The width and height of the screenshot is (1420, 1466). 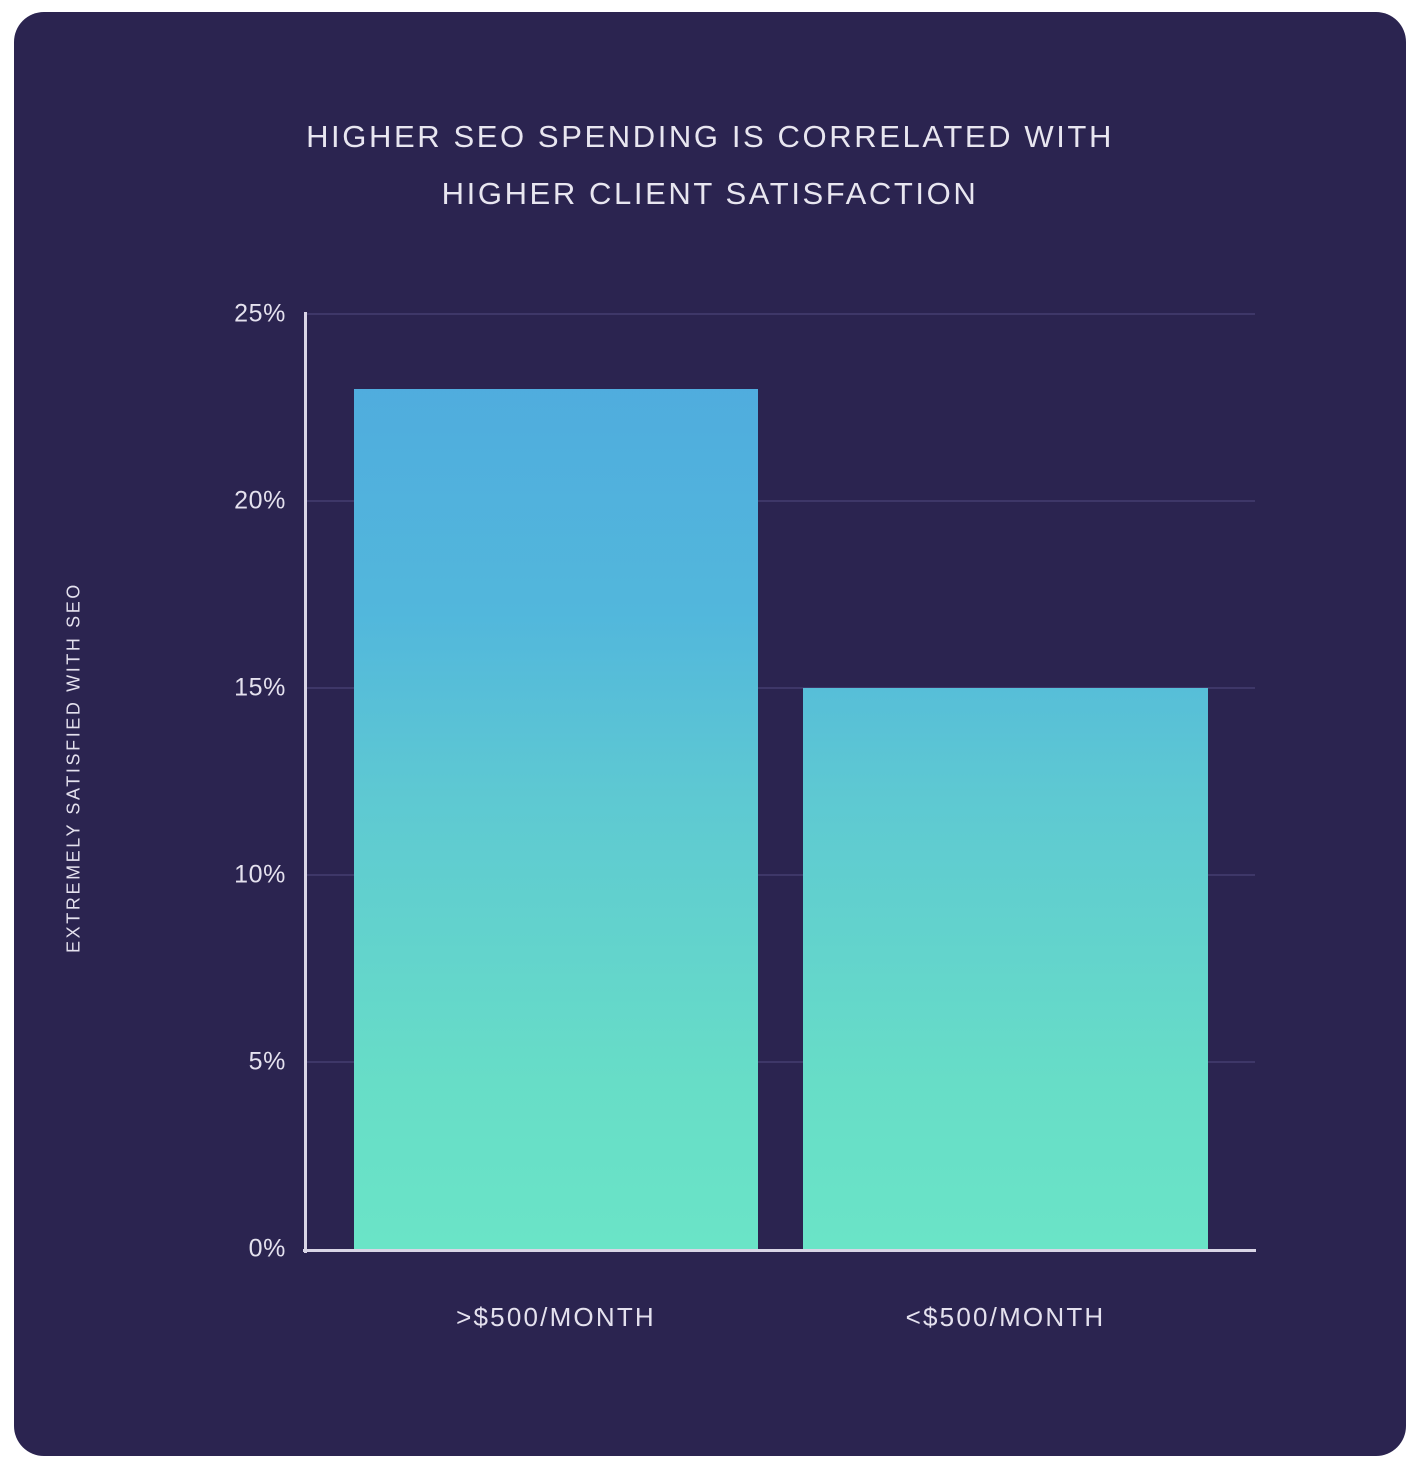 I want to click on x-axis-tick-labels: >$500/MONTH <$500/MONTH, so click(x=779, y=1327).